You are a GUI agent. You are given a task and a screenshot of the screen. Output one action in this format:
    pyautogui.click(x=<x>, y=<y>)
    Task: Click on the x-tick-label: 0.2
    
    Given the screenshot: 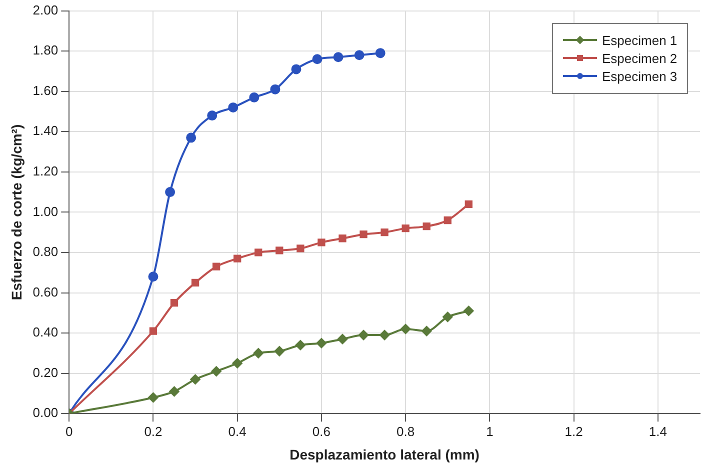 What is the action you would take?
    pyautogui.click(x=153, y=431)
    